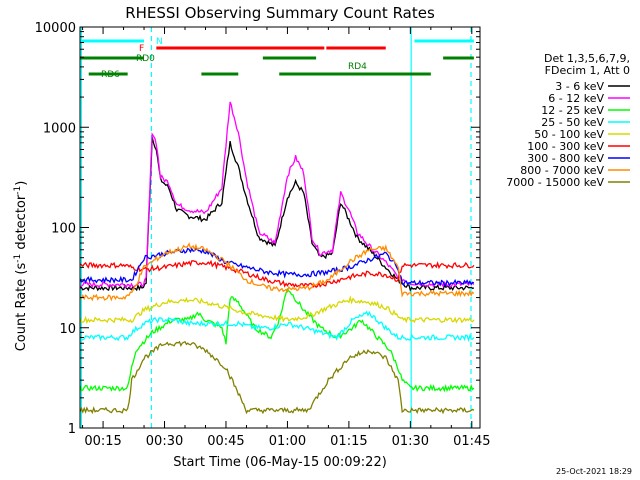 The image size is (640, 480). What do you see at coordinates (110, 75) in the screenshot?
I see `flag-label-rd6: RD6` at bounding box center [110, 75].